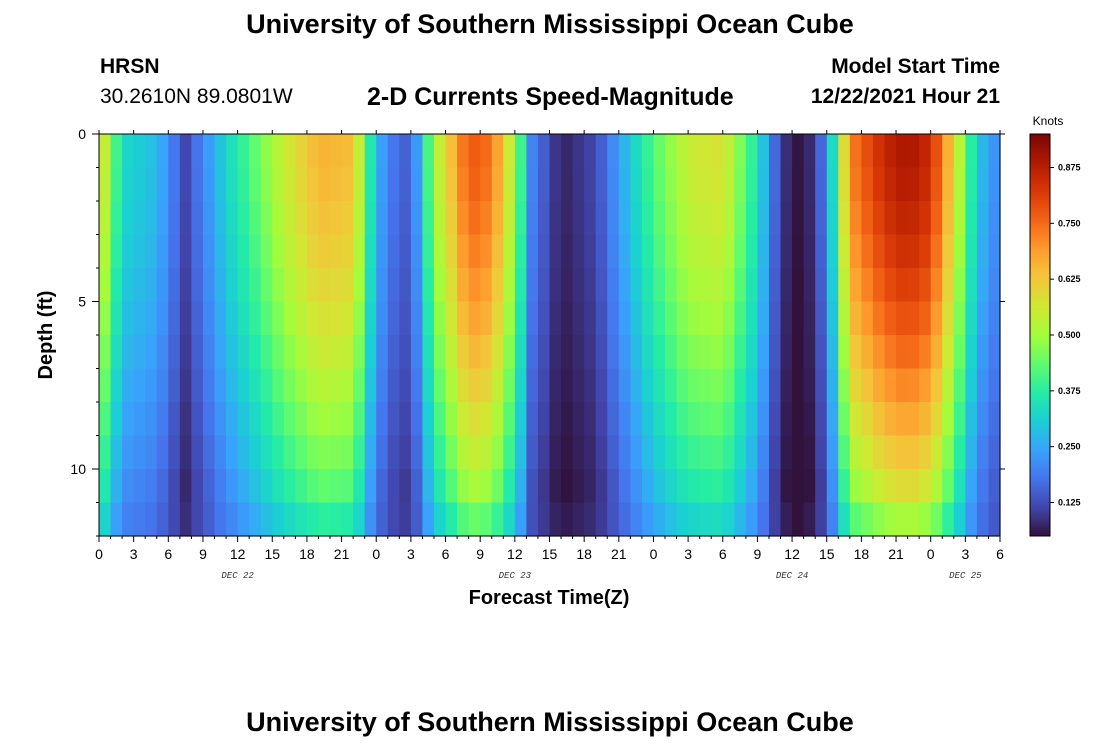 The height and width of the screenshot is (750, 1100). What do you see at coordinates (1069, 335) in the screenshot?
I see `colorbar-tick-label: 0.500` at bounding box center [1069, 335].